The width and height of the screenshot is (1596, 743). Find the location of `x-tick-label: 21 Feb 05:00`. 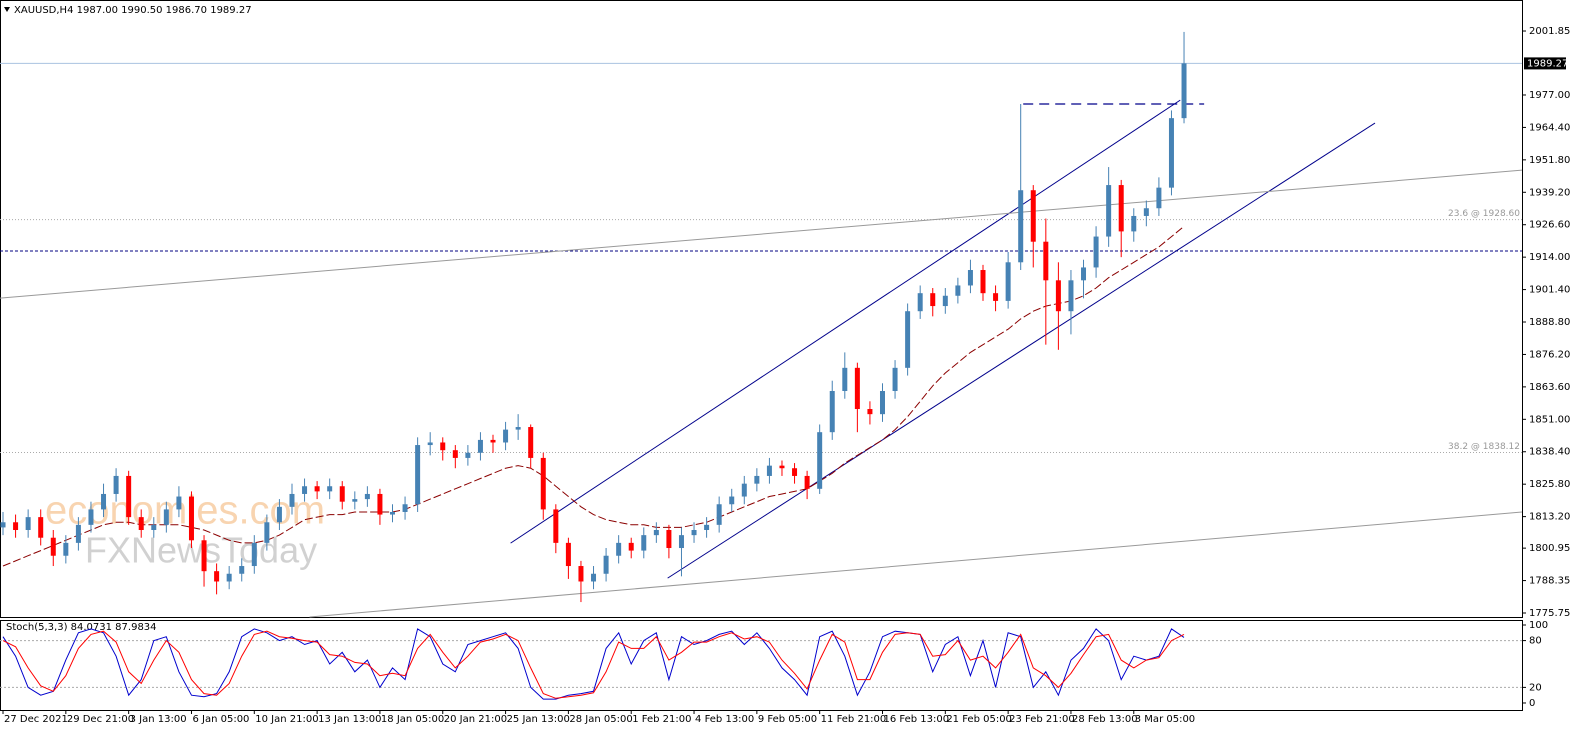

x-tick-label: 21 Feb 05:00 is located at coordinates (979, 719).